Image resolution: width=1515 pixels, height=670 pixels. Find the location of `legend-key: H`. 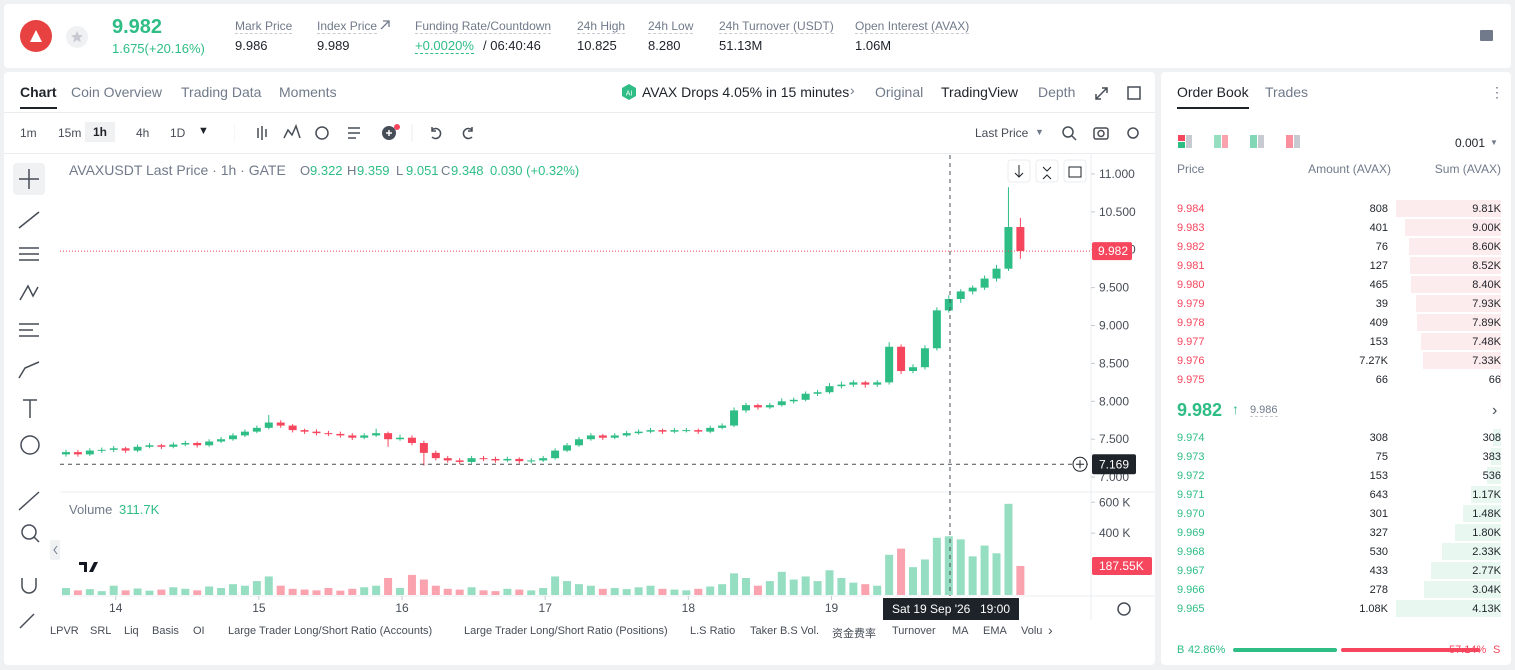

legend-key: H is located at coordinates (351, 170).